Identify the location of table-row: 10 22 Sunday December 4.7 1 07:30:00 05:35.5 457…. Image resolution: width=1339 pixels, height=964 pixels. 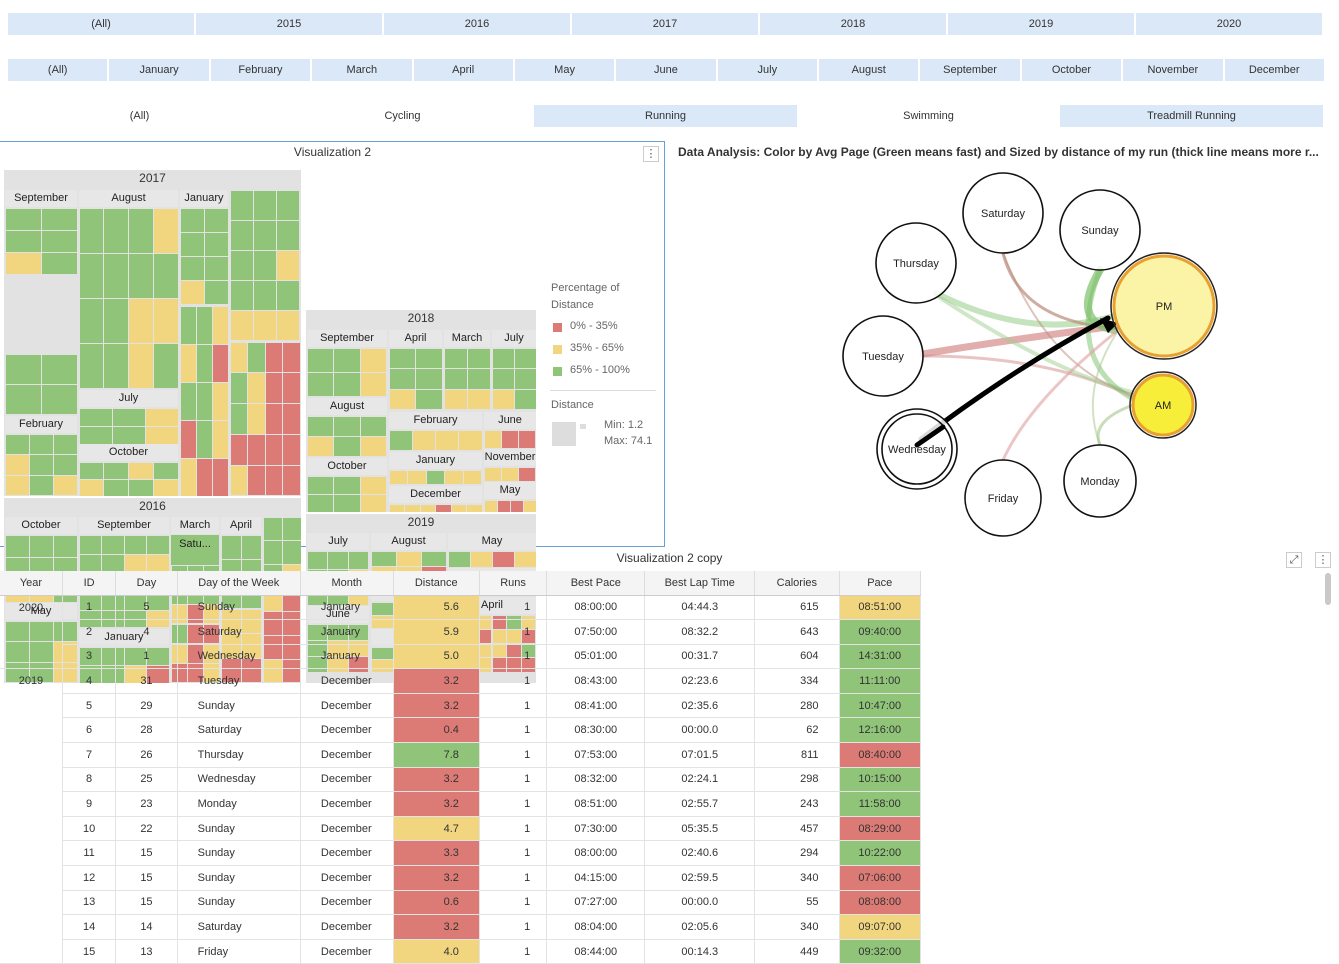
(460, 829).